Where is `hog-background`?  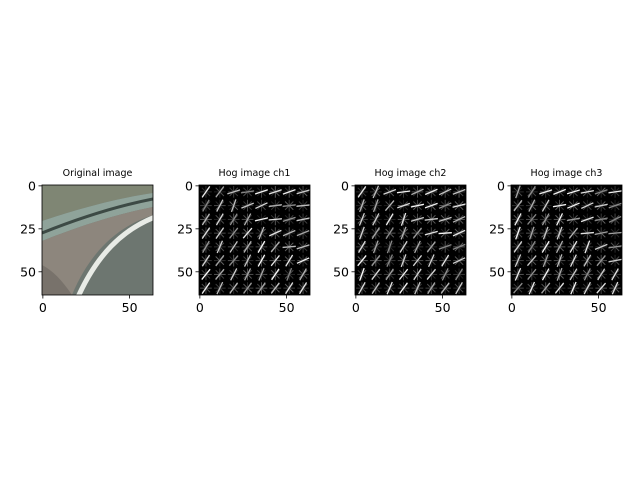 hog-background is located at coordinates (410, 240).